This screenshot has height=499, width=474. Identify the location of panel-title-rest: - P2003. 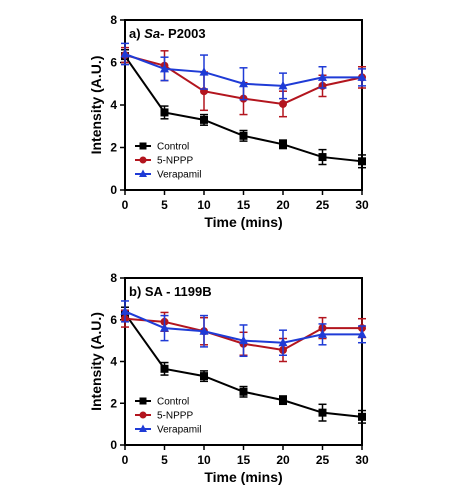
(183, 33).